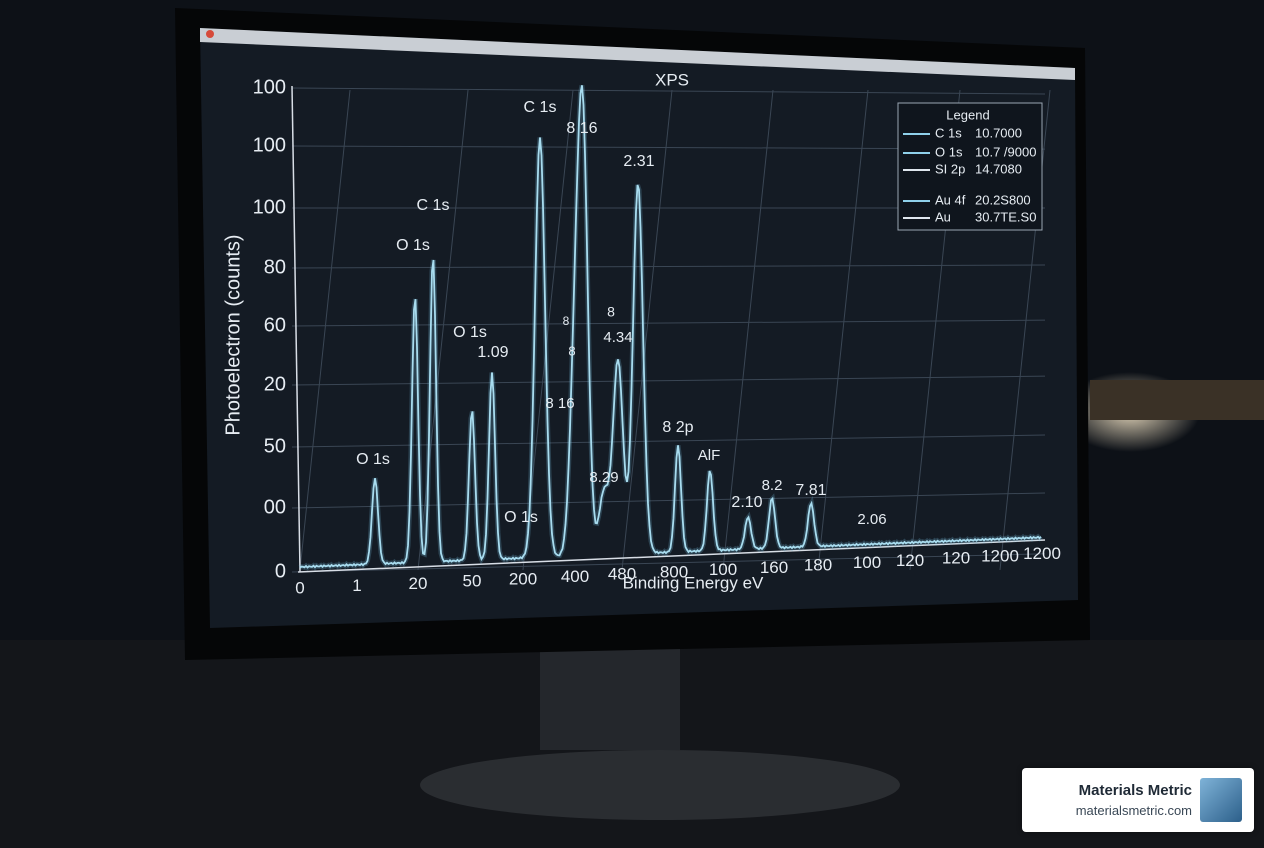 This screenshot has height=848, width=1264. Describe the element at coordinates (575, 576) in the screenshot. I see `x-tick-label: 400` at that location.